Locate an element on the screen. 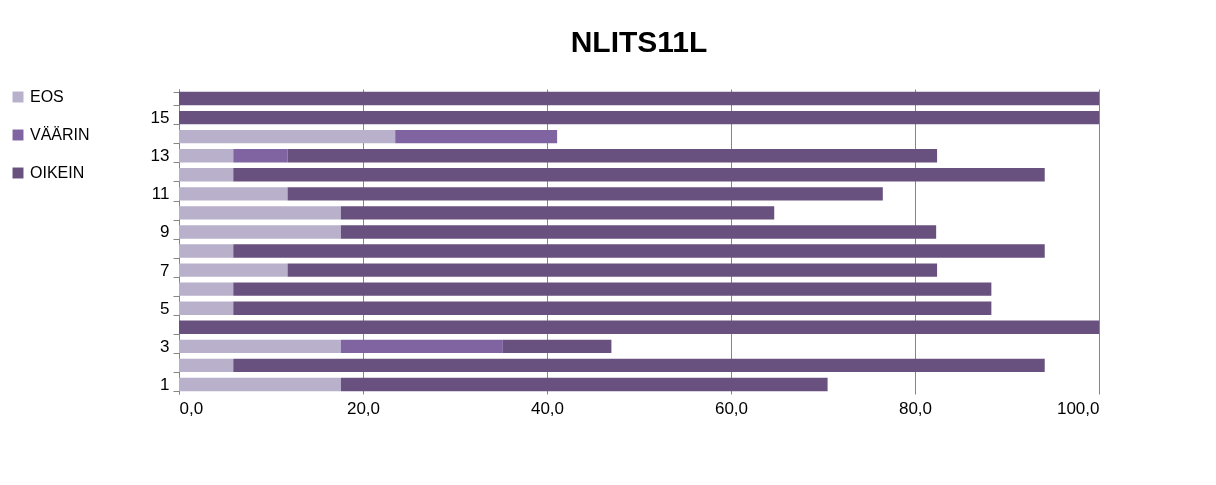 The height and width of the screenshot is (485, 1216). legend-label: VÄÄRIN is located at coordinates (60, 134).